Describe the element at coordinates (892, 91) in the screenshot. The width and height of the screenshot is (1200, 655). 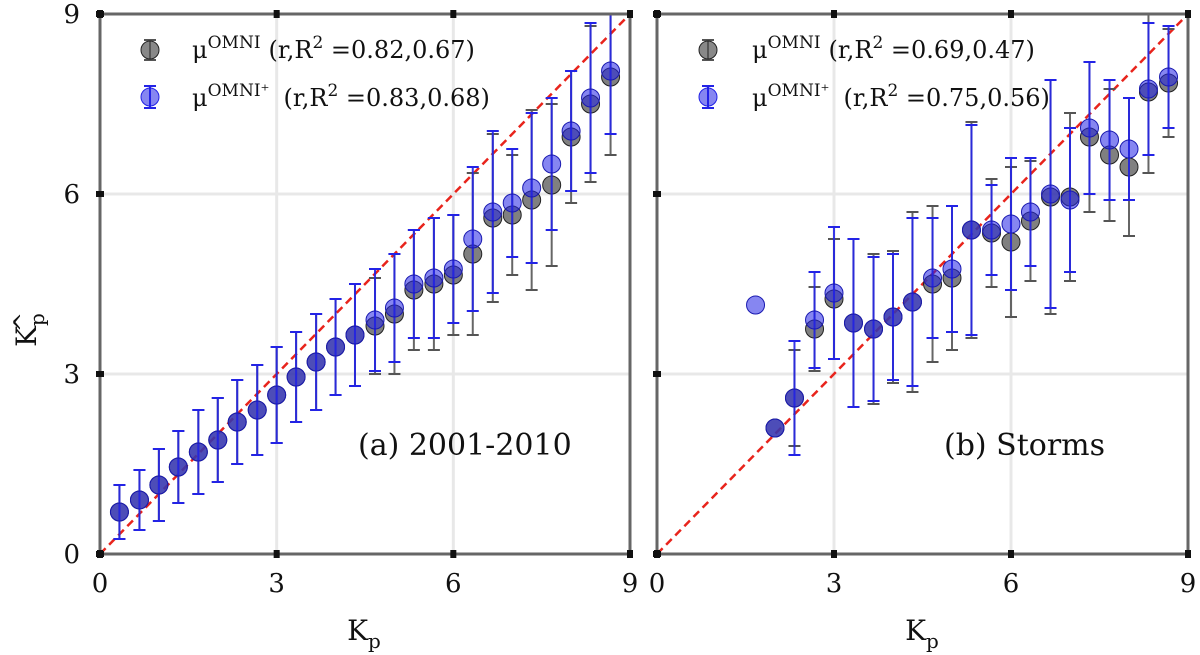
I see `legend-b-entry-1-stats-sup: 2` at that location.